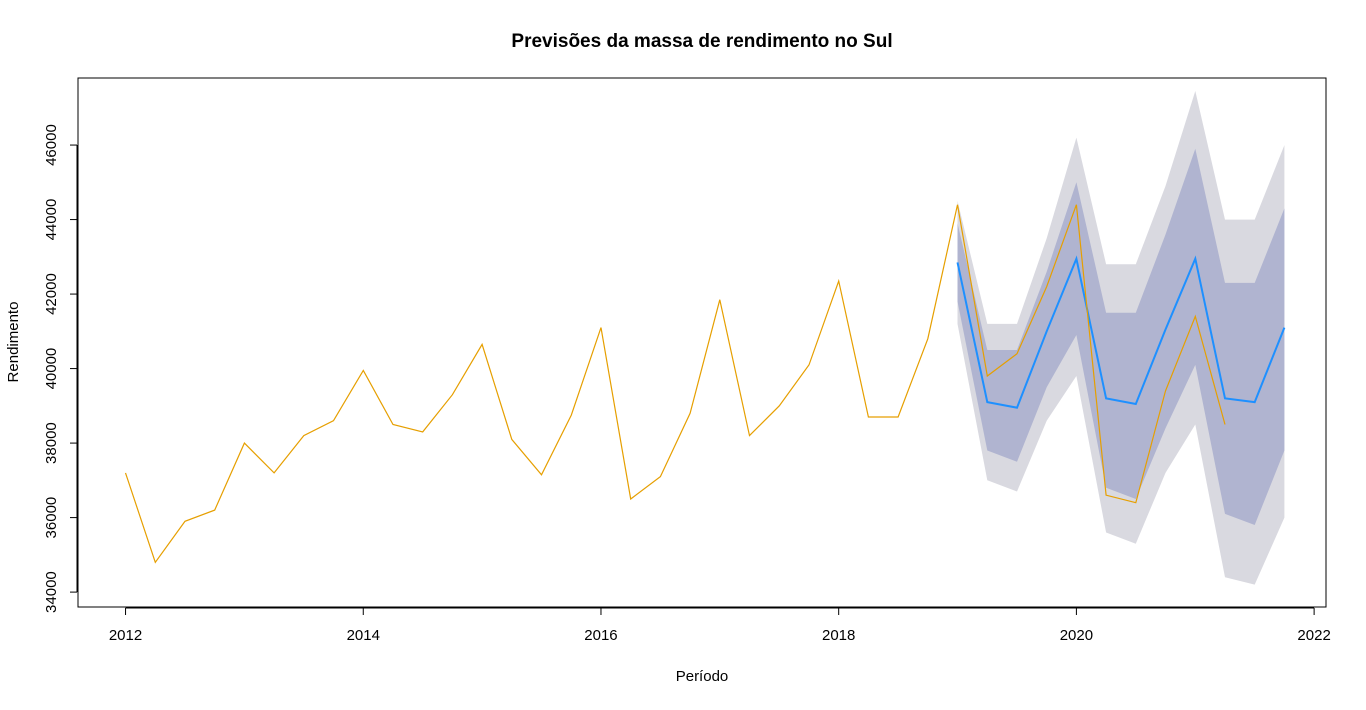  Describe the element at coordinates (51, 592) in the screenshot. I see `y-tick-label: 34000` at that location.